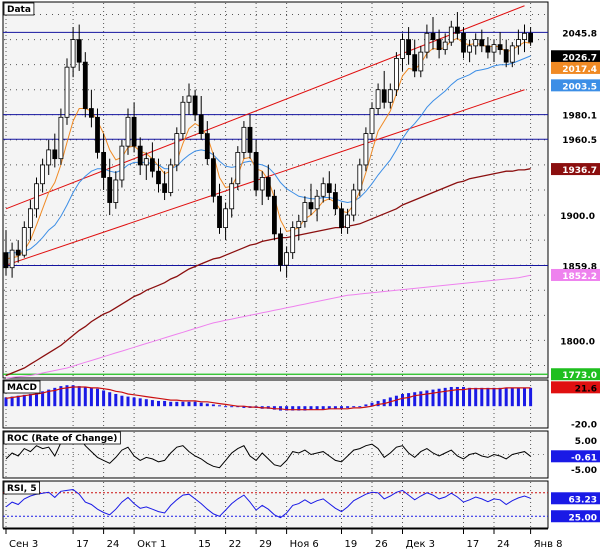 The image size is (603, 558). I want to click on price-tag-label: 2026.7, so click(579, 58).